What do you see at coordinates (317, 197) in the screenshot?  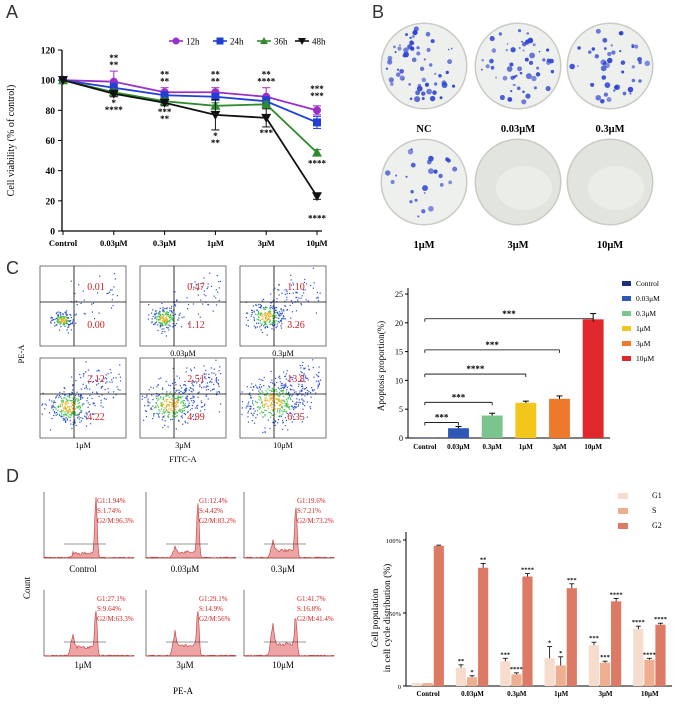 I see `point-48h` at bounding box center [317, 197].